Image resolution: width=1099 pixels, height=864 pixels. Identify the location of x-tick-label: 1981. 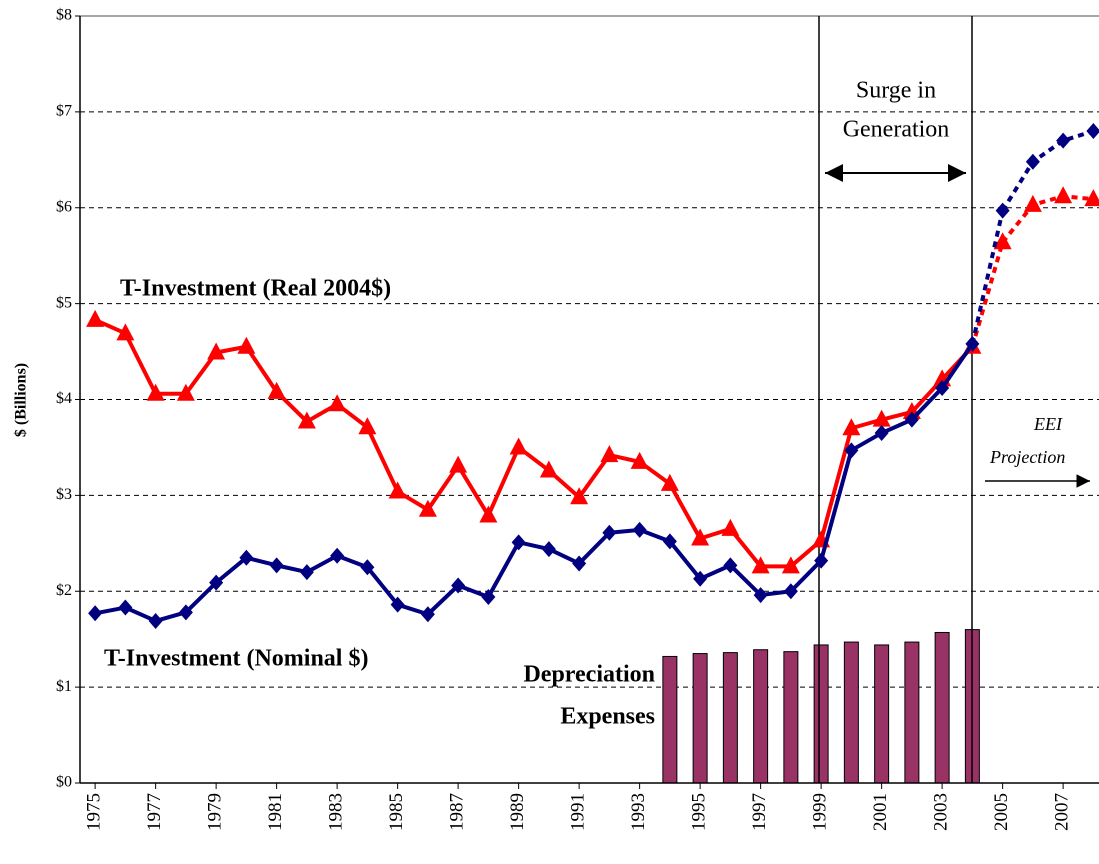
(275, 812).